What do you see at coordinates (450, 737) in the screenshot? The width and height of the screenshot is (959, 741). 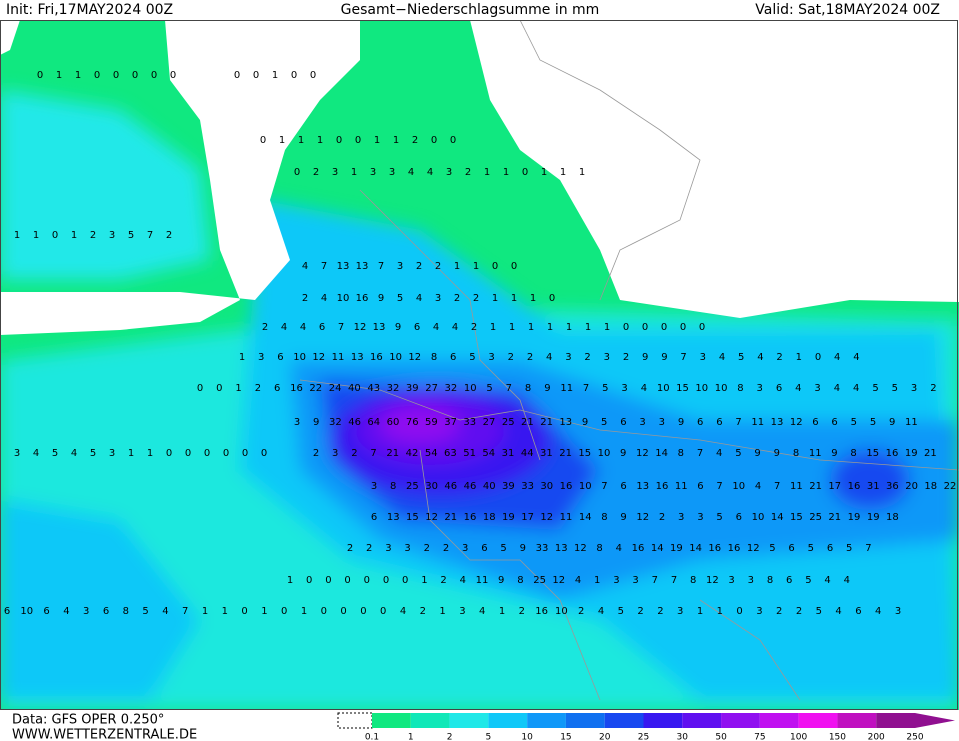 I see `legend-label: 2` at bounding box center [450, 737].